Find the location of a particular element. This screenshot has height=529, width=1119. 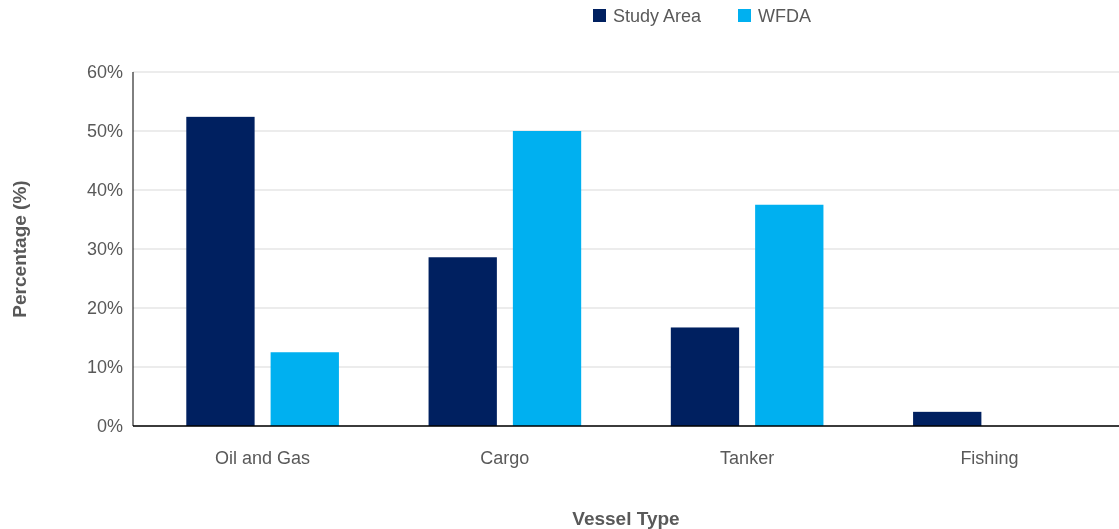

x-tick-label: Tanker is located at coordinates (747, 458).